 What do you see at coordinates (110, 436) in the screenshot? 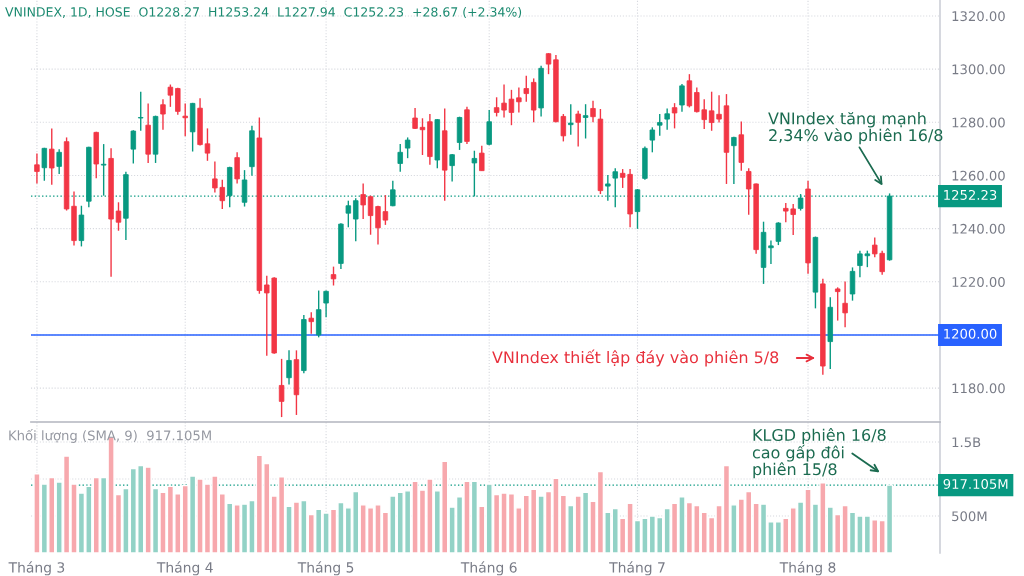
I see `annotation: Khối lượng (SMA, 9) 917.105M` at bounding box center [110, 436].